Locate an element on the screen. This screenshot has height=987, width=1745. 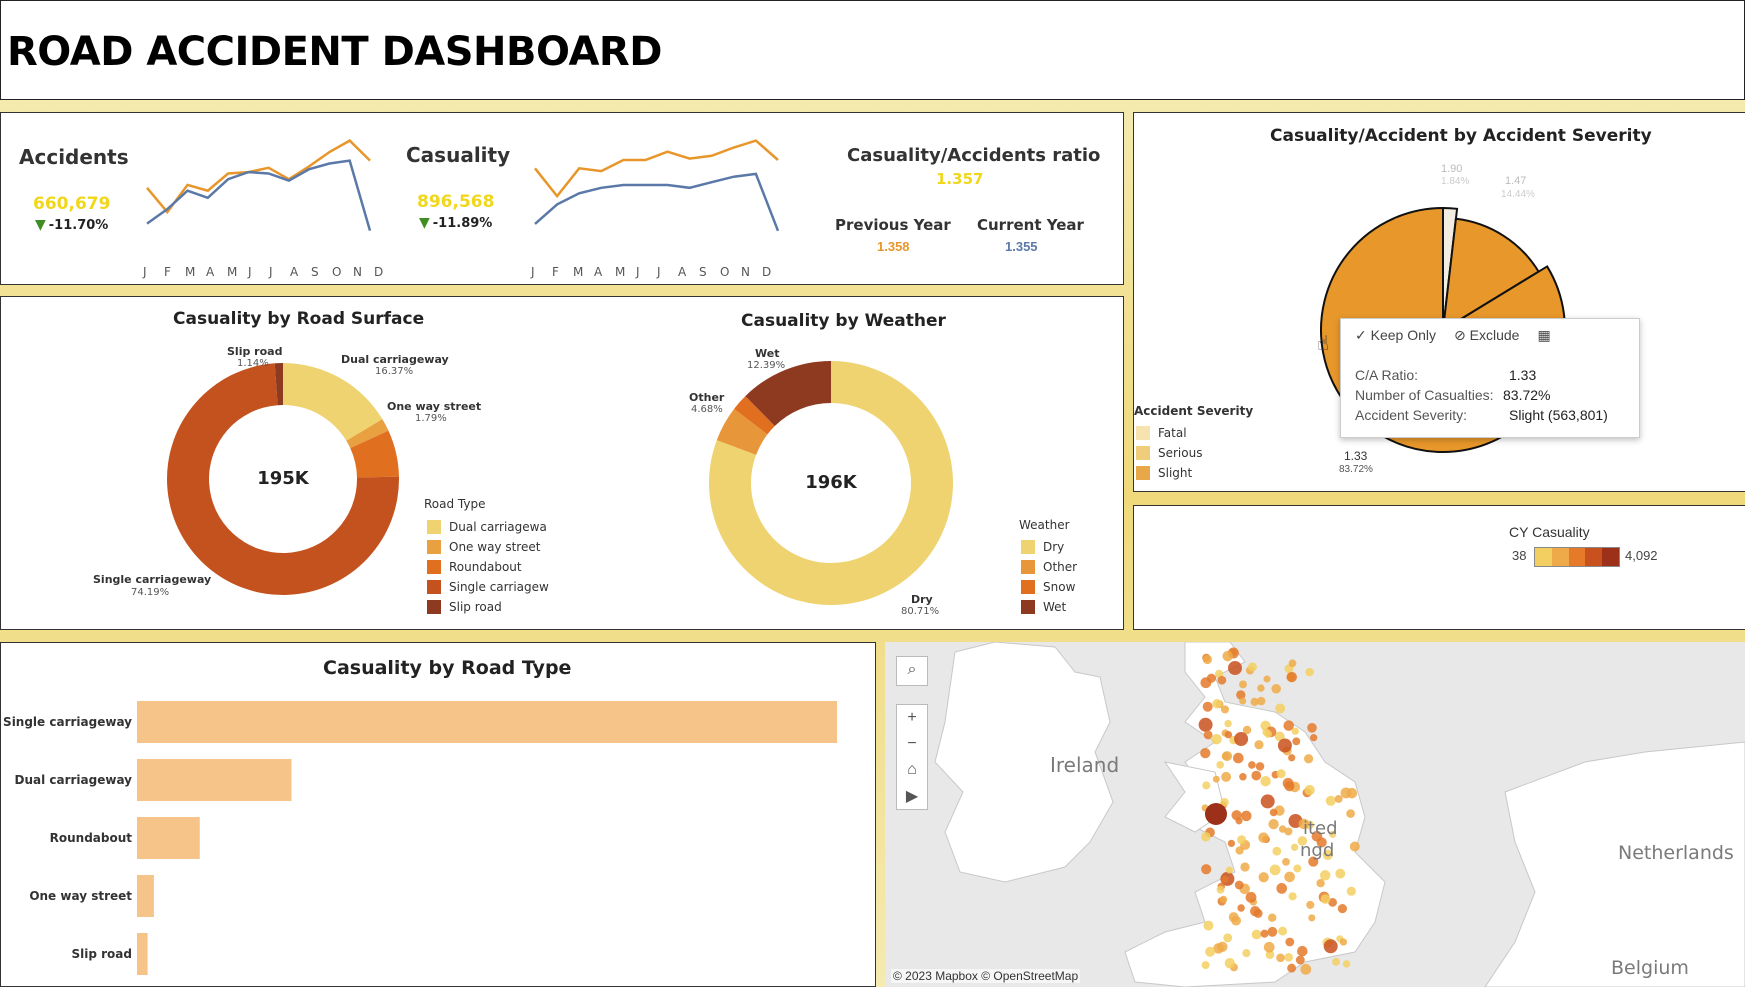
bar-roundabout is located at coordinates (168, 838).